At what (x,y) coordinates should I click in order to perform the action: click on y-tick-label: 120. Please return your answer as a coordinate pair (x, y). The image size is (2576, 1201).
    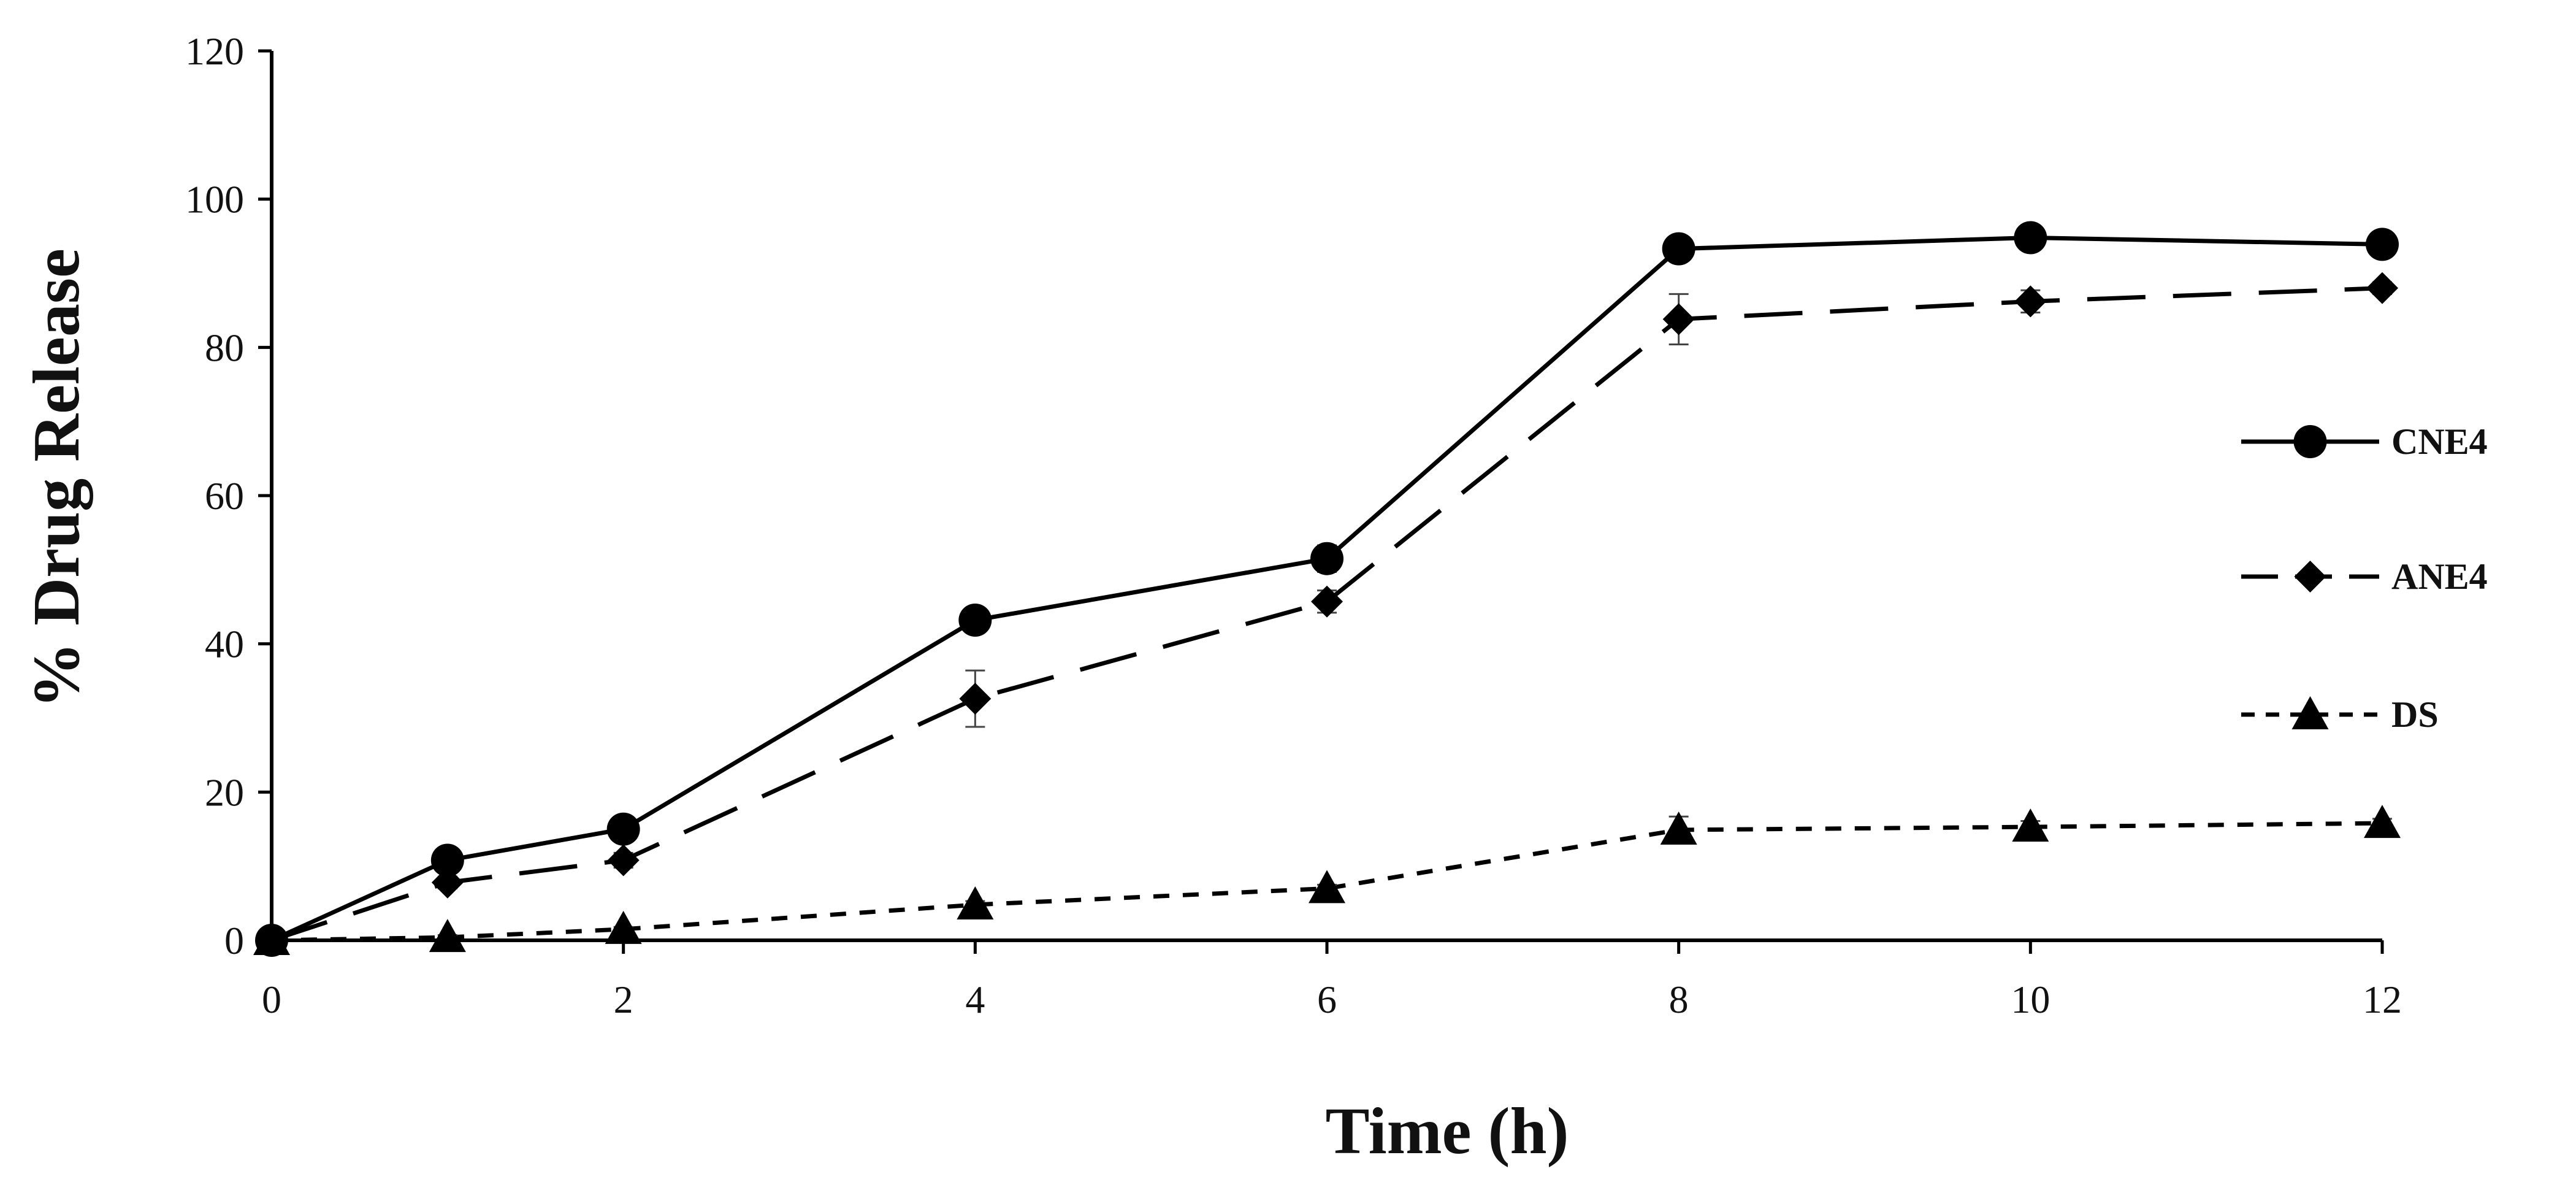
    Looking at the image, I should click on (214, 51).